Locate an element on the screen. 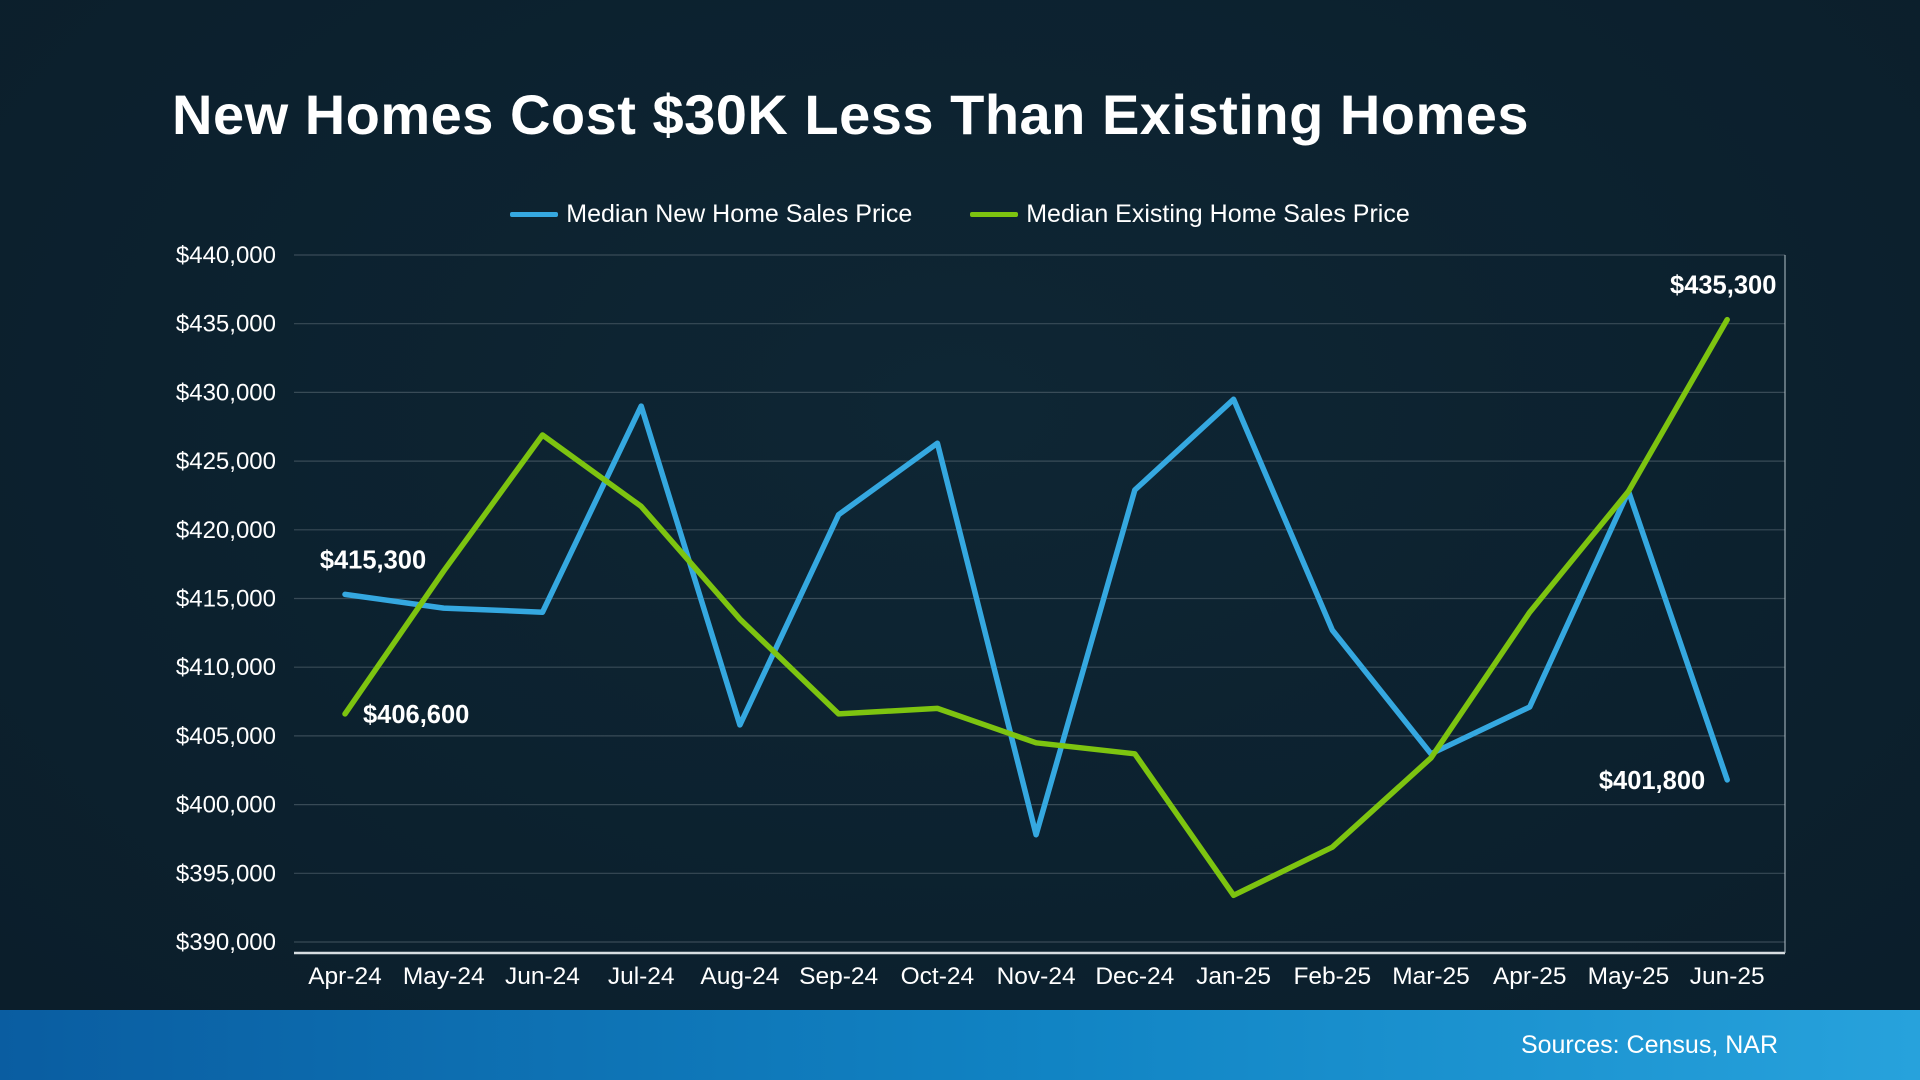  y-axis-tick-label: $400,000 is located at coordinates (226, 805).